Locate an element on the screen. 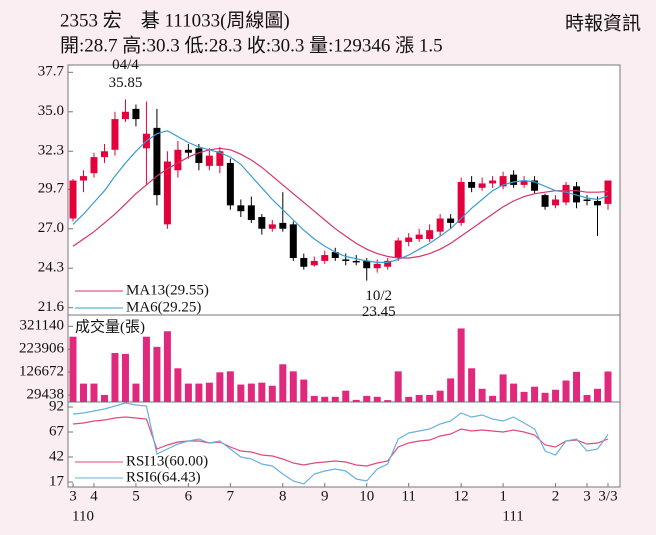 This screenshot has width=656, height=535. x-tick-label: 11 is located at coordinates (408, 496).